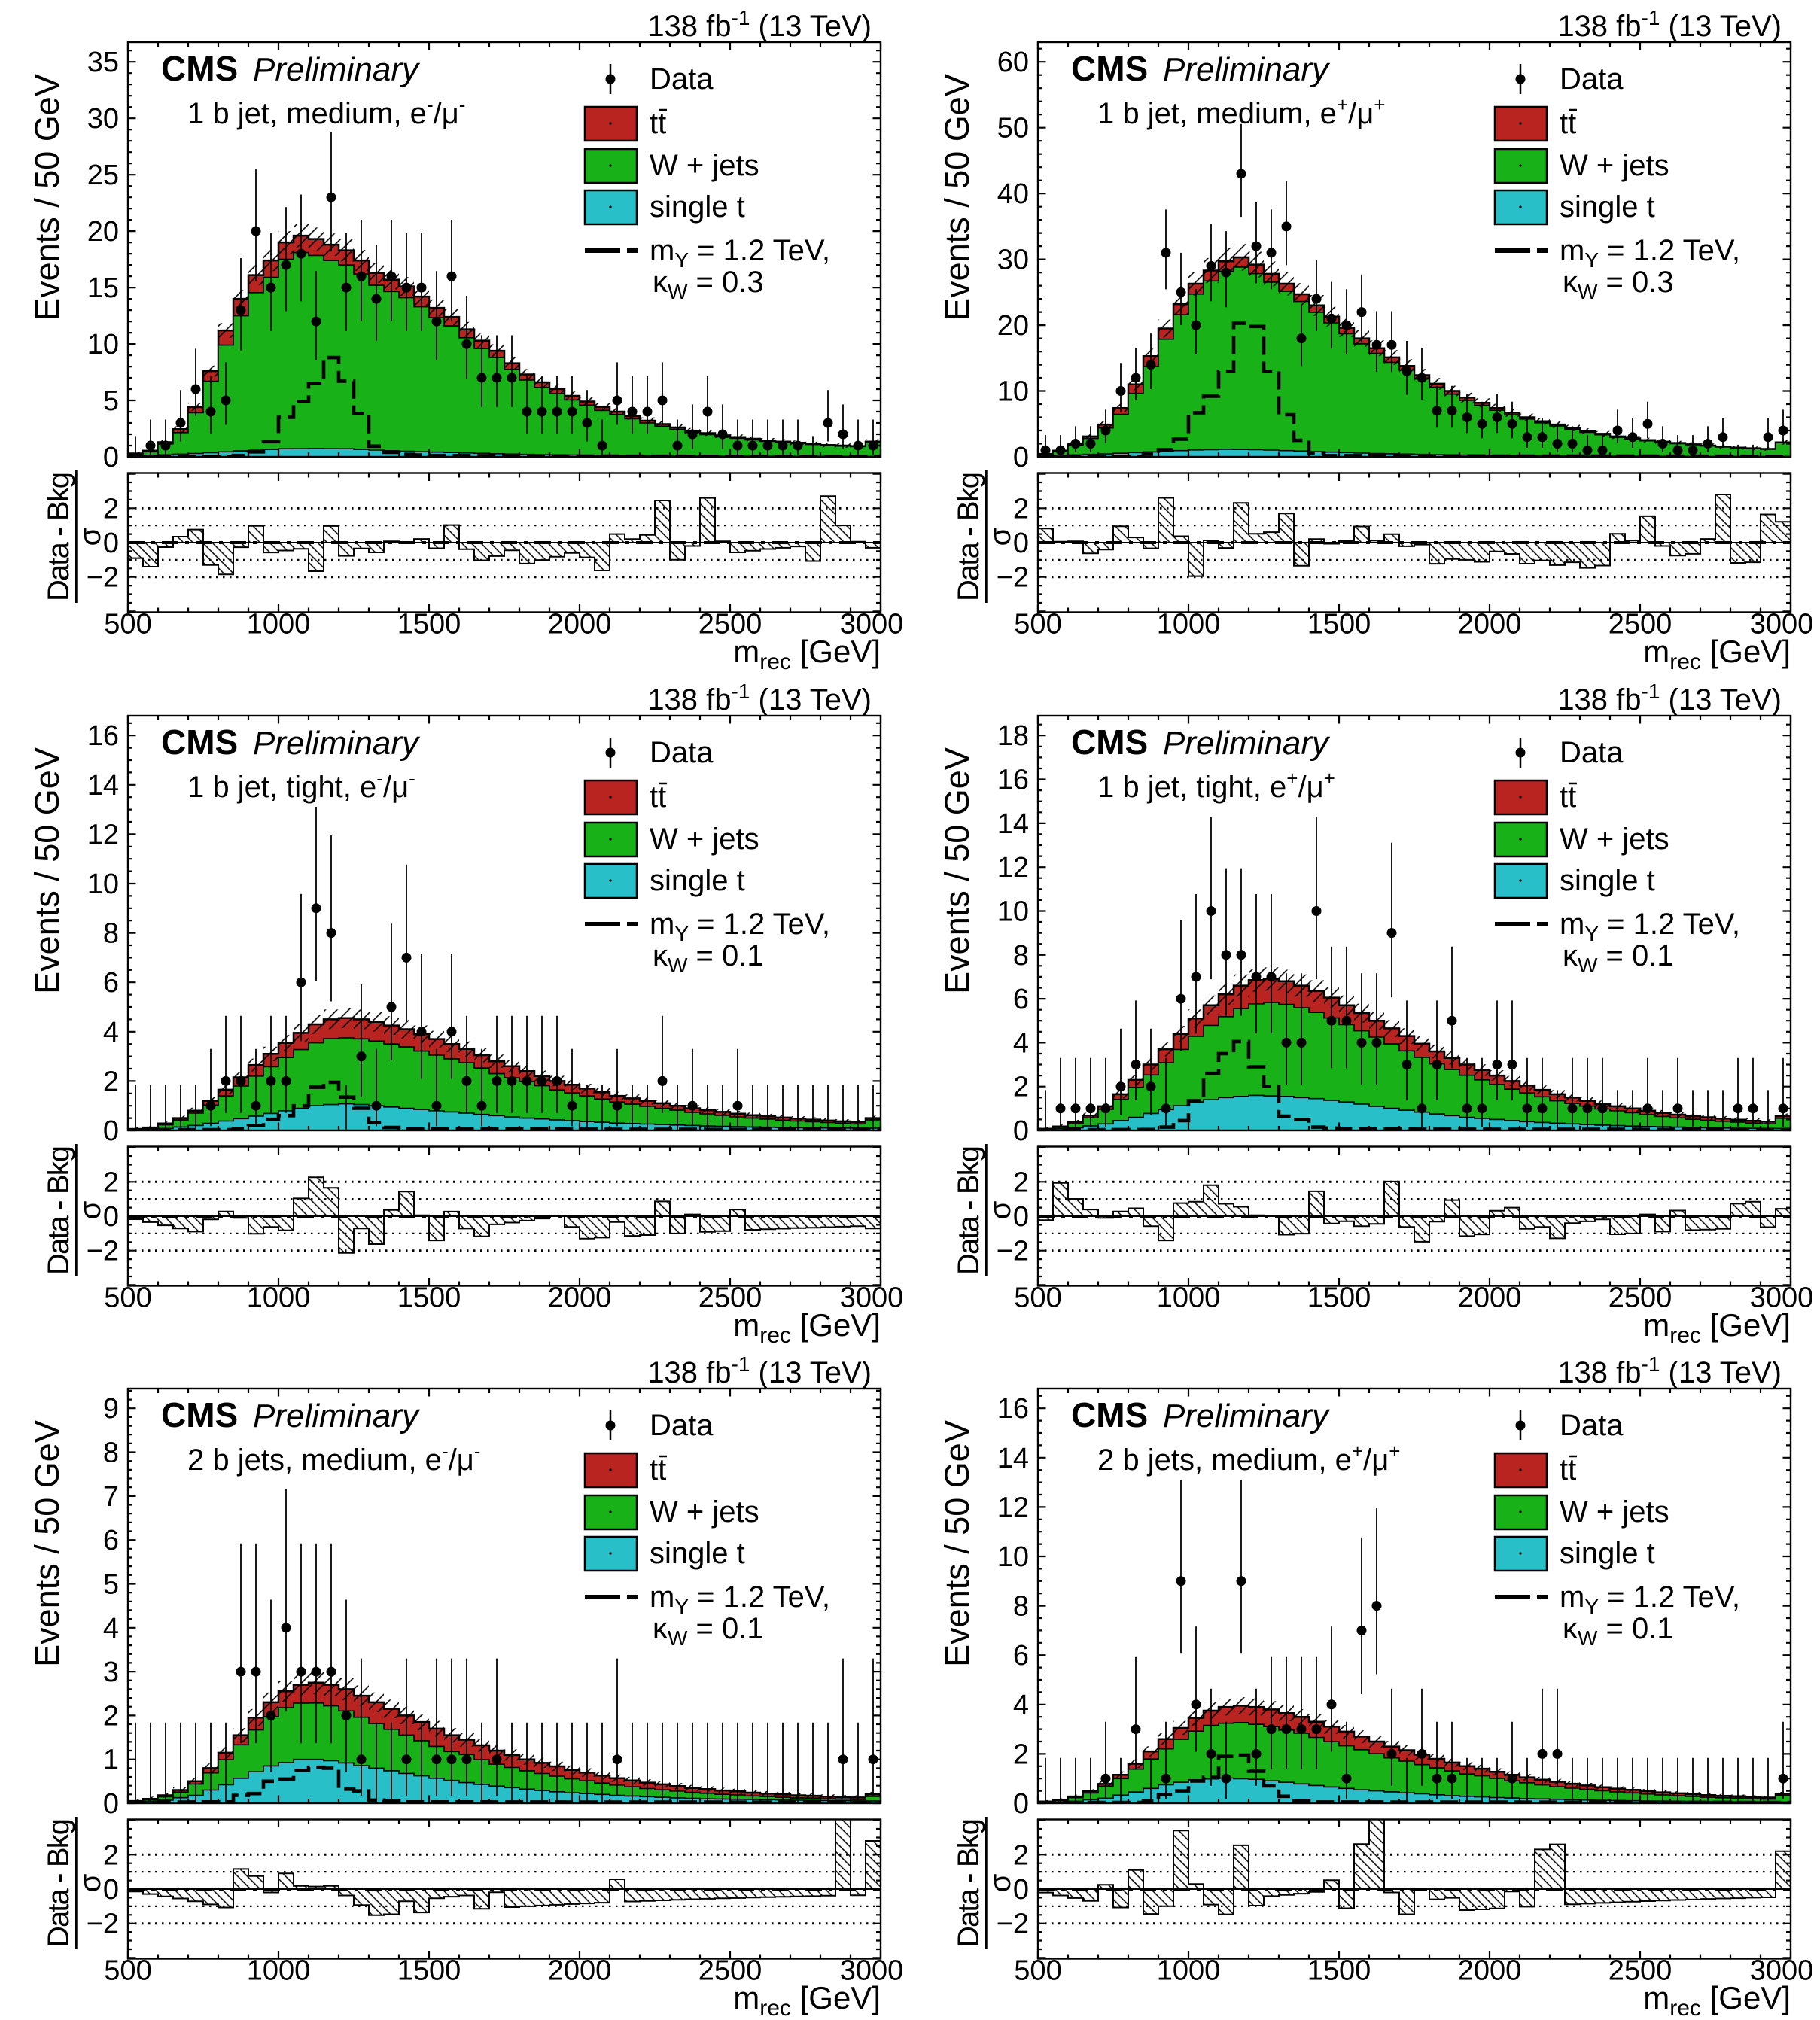 Image resolution: width=1820 pixels, height=2020 pixels. What do you see at coordinates (1013, 129) in the screenshot?
I see `svg-text: 50` at bounding box center [1013, 129].